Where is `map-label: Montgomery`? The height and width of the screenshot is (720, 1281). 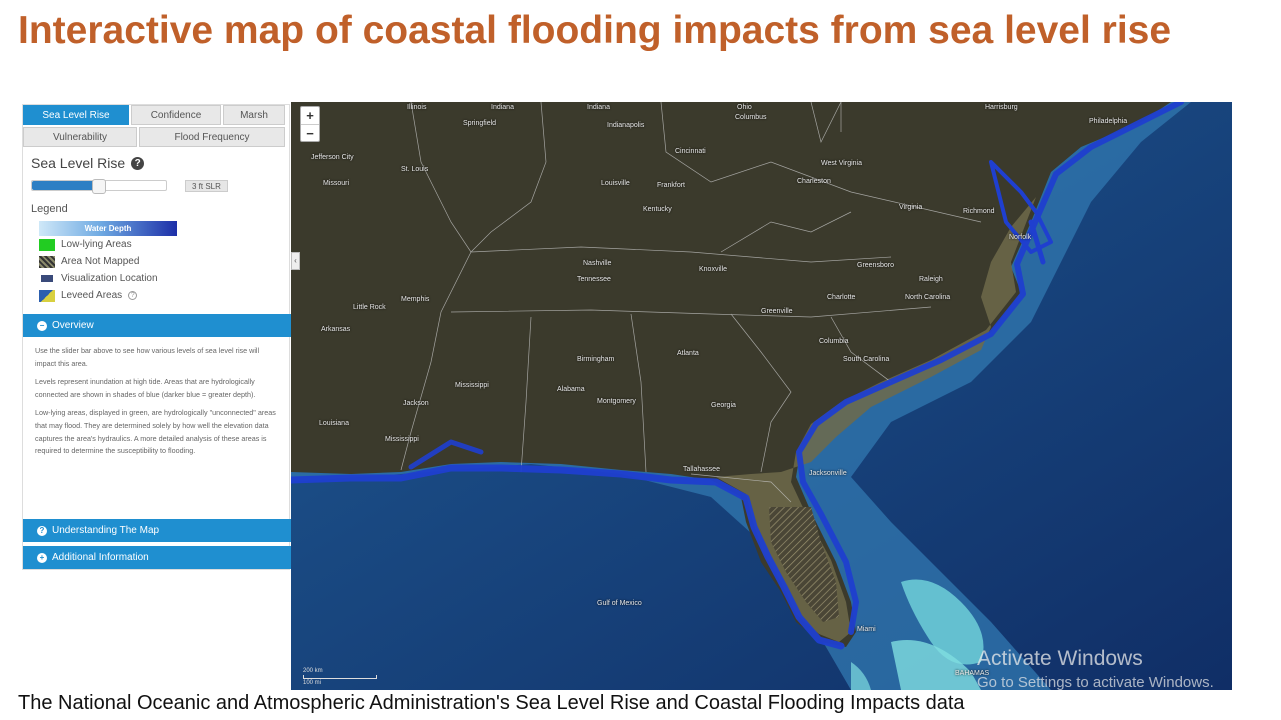
map-label: Montgomery is located at coordinates (616, 401).